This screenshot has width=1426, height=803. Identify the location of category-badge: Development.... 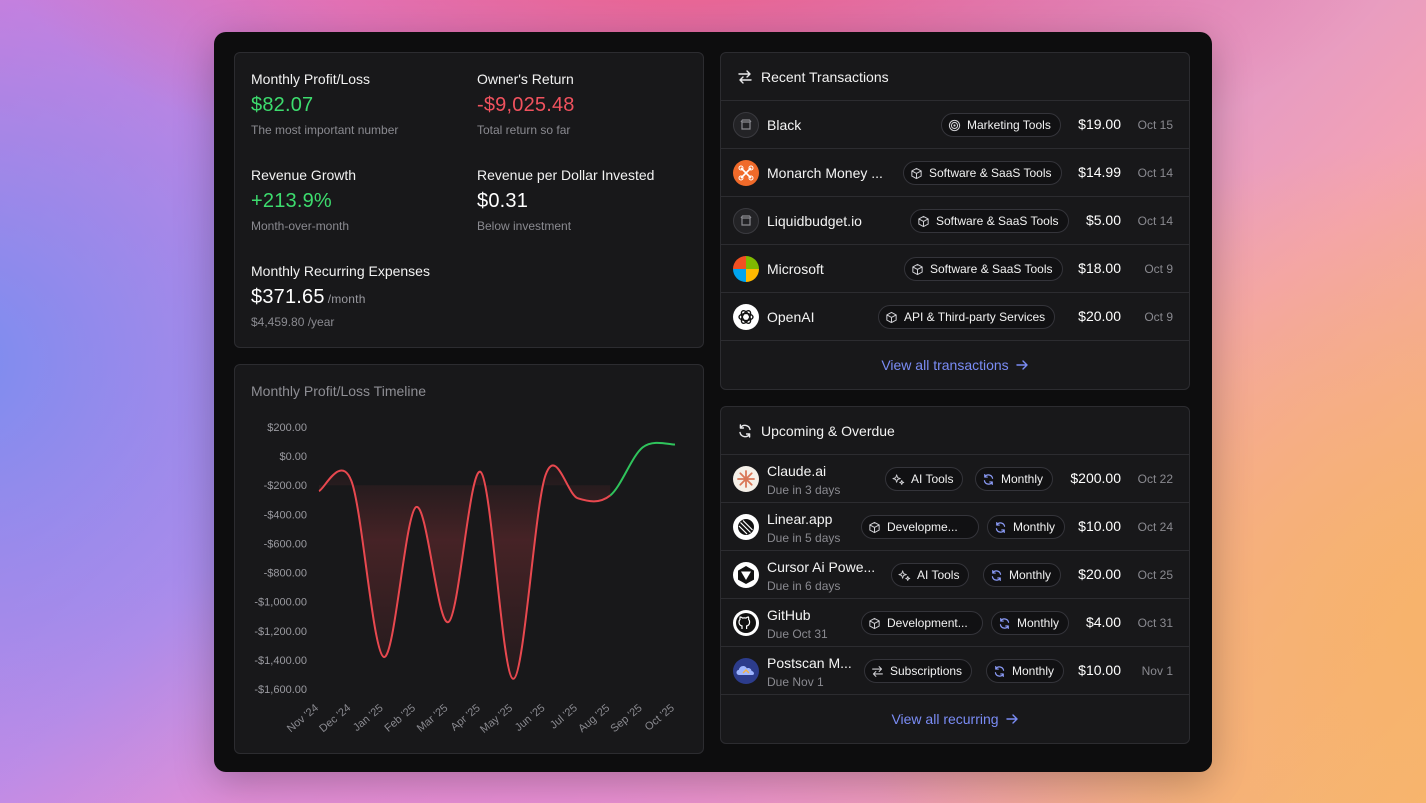
(922, 623).